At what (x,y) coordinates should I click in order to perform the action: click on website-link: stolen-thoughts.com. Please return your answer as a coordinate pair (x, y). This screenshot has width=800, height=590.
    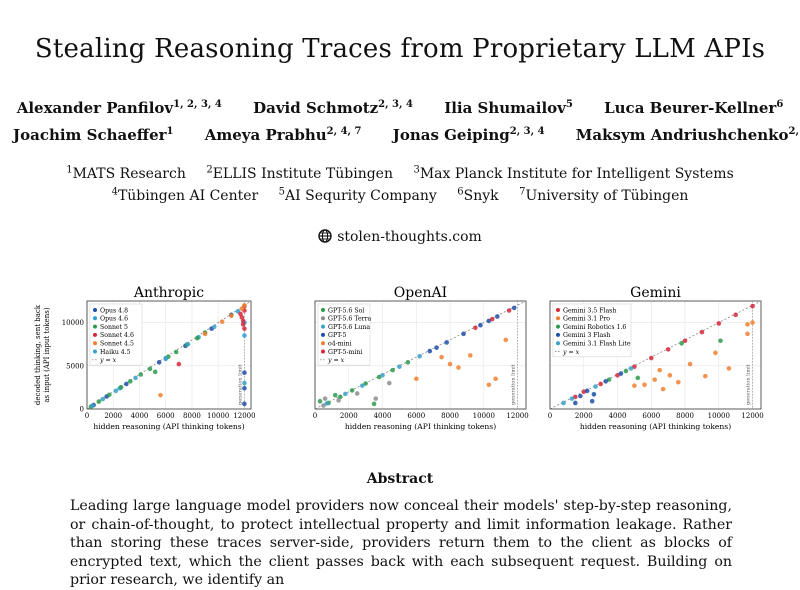
    Looking at the image, I should click on (400, 237).